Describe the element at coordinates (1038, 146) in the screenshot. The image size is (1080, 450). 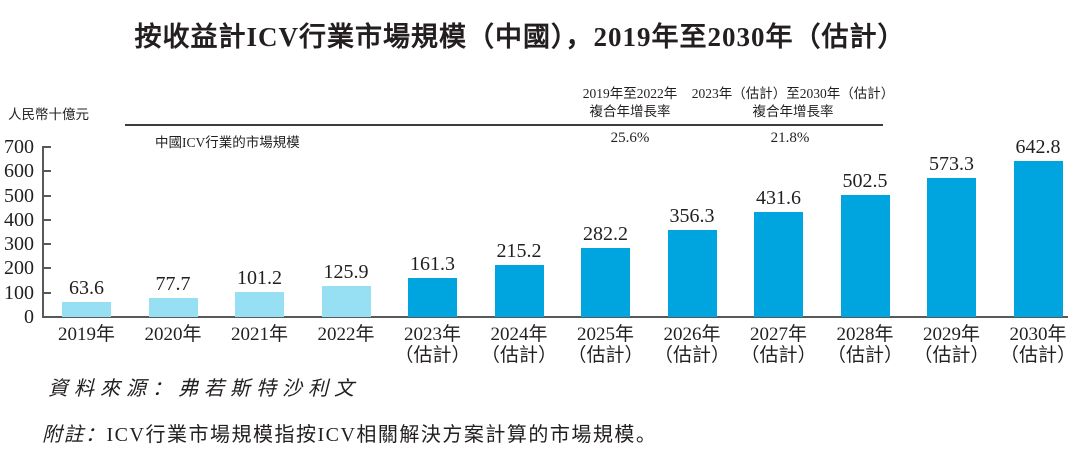
I see `bar-value-label: 642.8` at that location.